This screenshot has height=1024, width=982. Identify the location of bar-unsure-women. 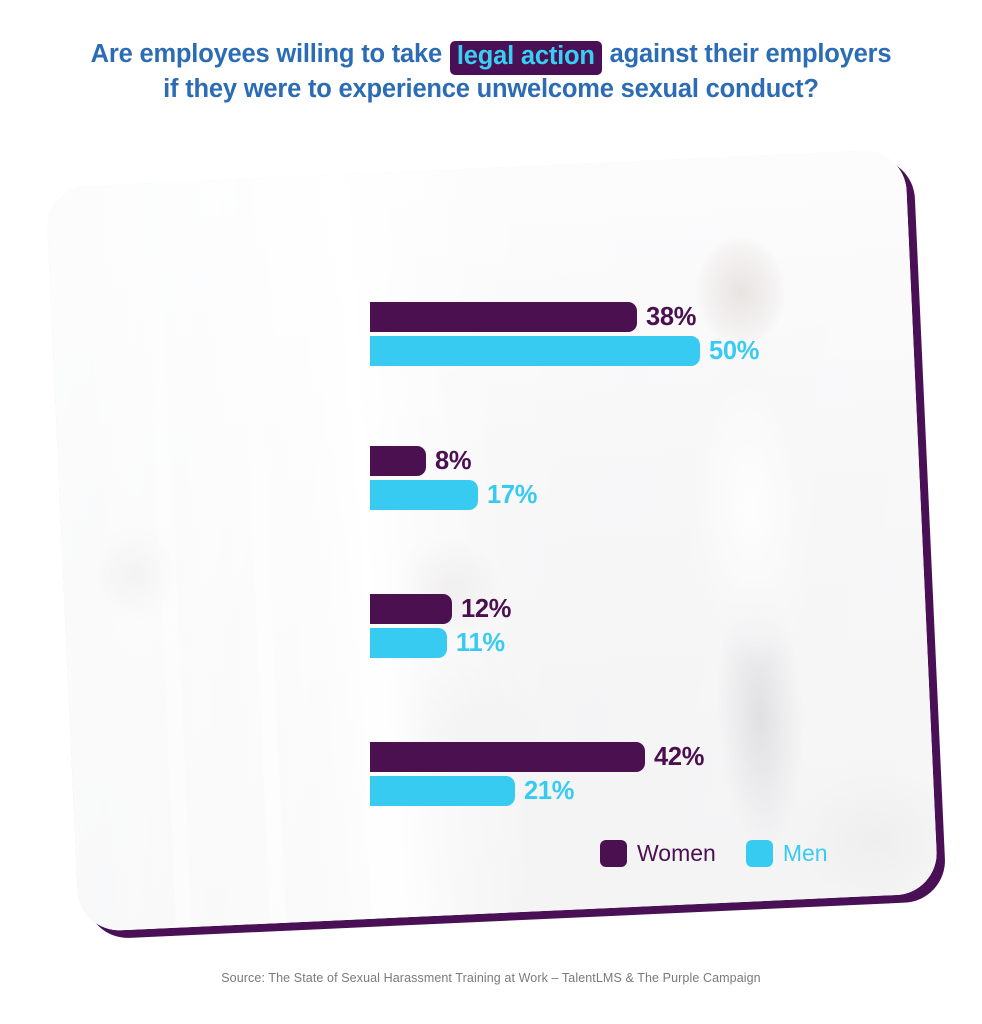
(507, 757).